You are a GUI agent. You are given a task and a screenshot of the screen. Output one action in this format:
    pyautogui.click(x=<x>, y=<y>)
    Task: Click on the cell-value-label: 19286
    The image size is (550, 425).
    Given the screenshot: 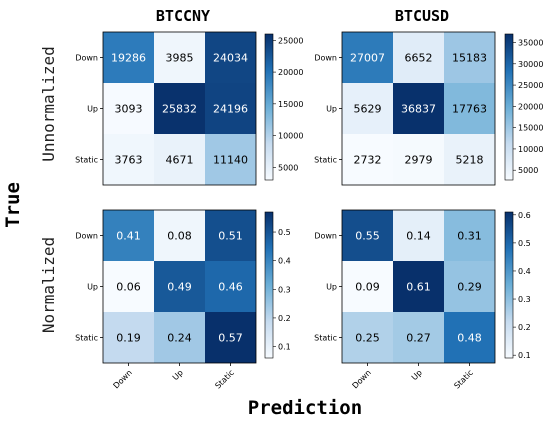 What is the action you would take?
    pyautogui.click(x=128, y=58)
    